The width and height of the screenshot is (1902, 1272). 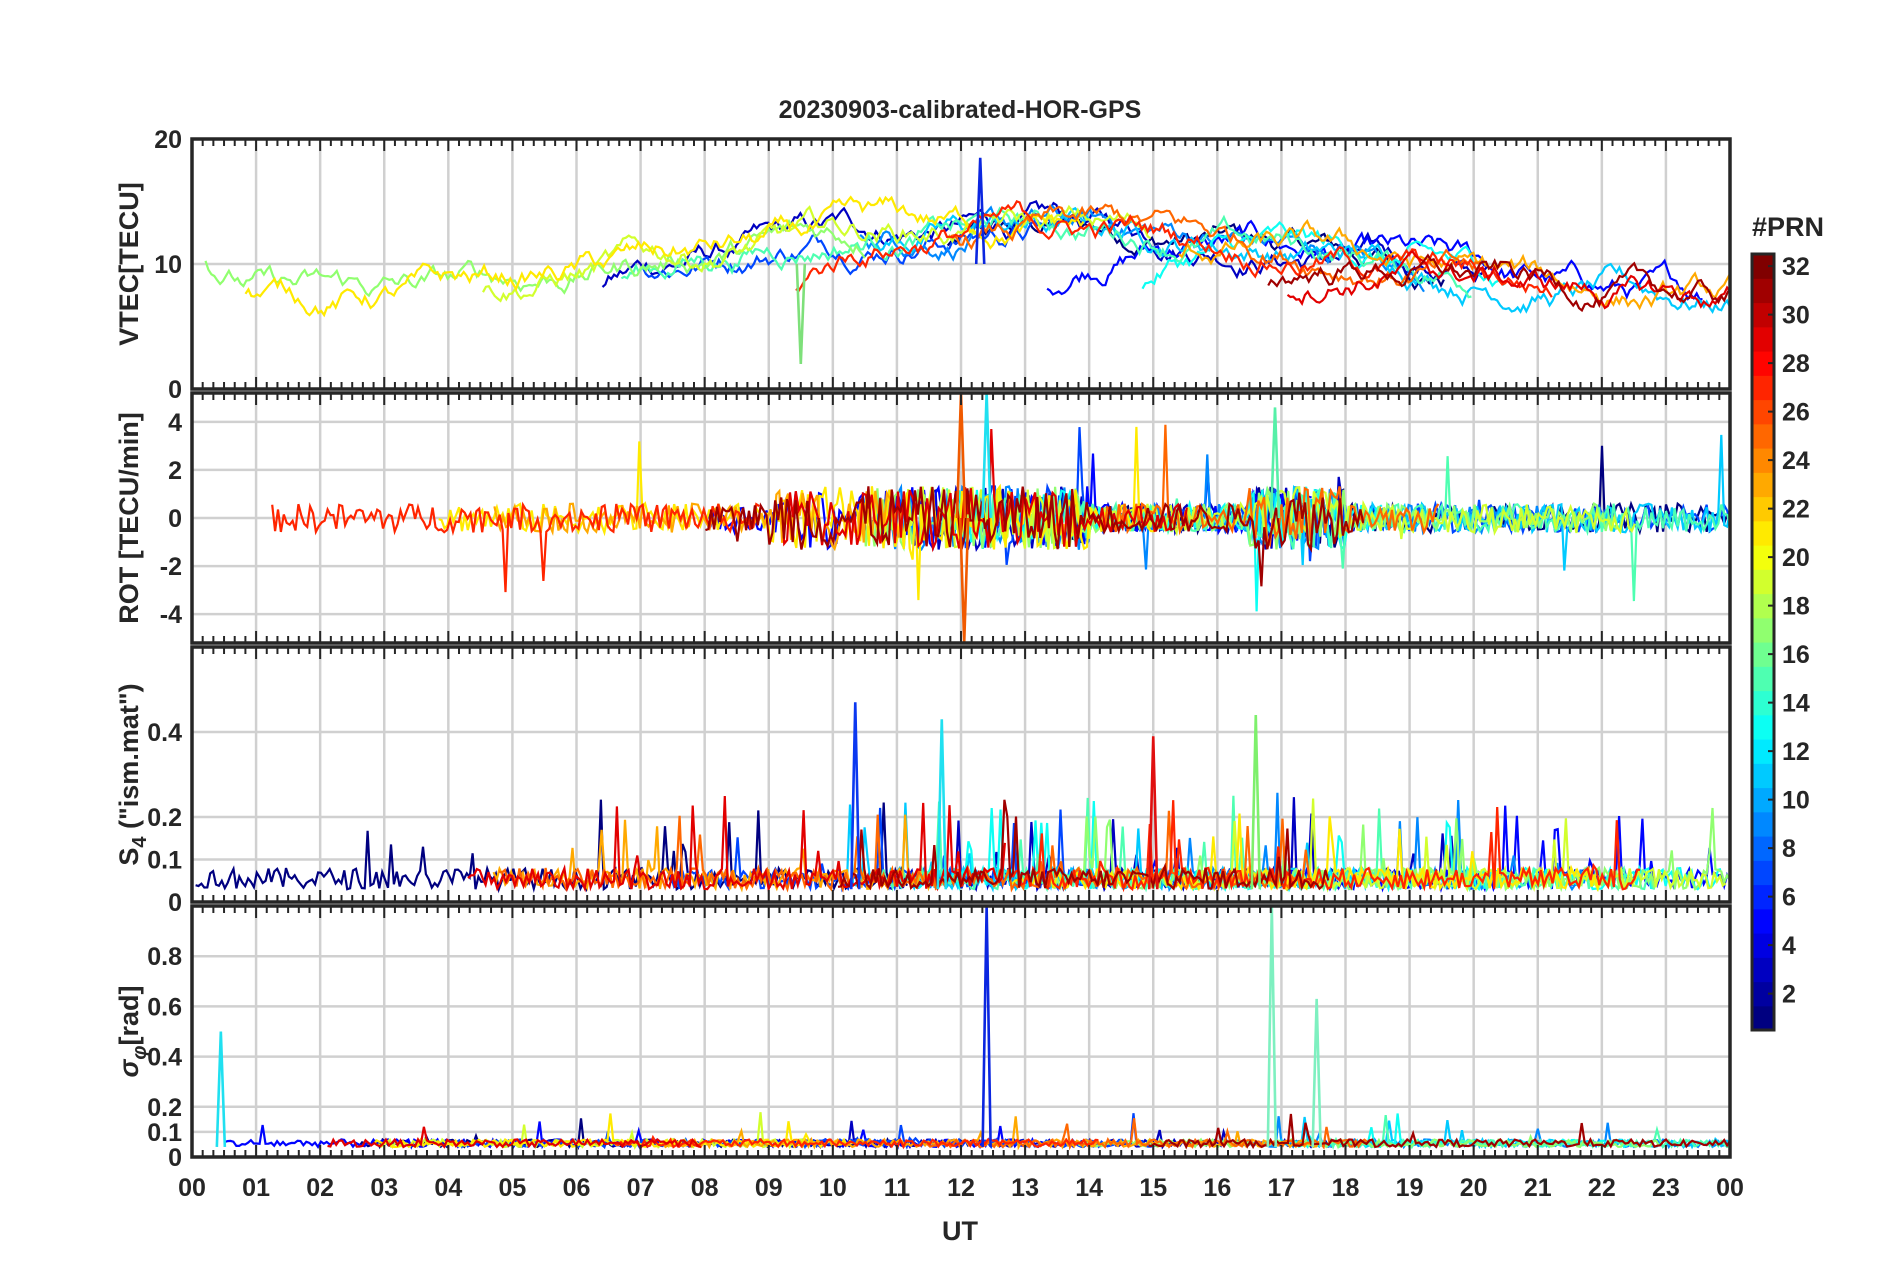 I want to click on colorbar-tick-label: 20, so click(x=1796, y=558).